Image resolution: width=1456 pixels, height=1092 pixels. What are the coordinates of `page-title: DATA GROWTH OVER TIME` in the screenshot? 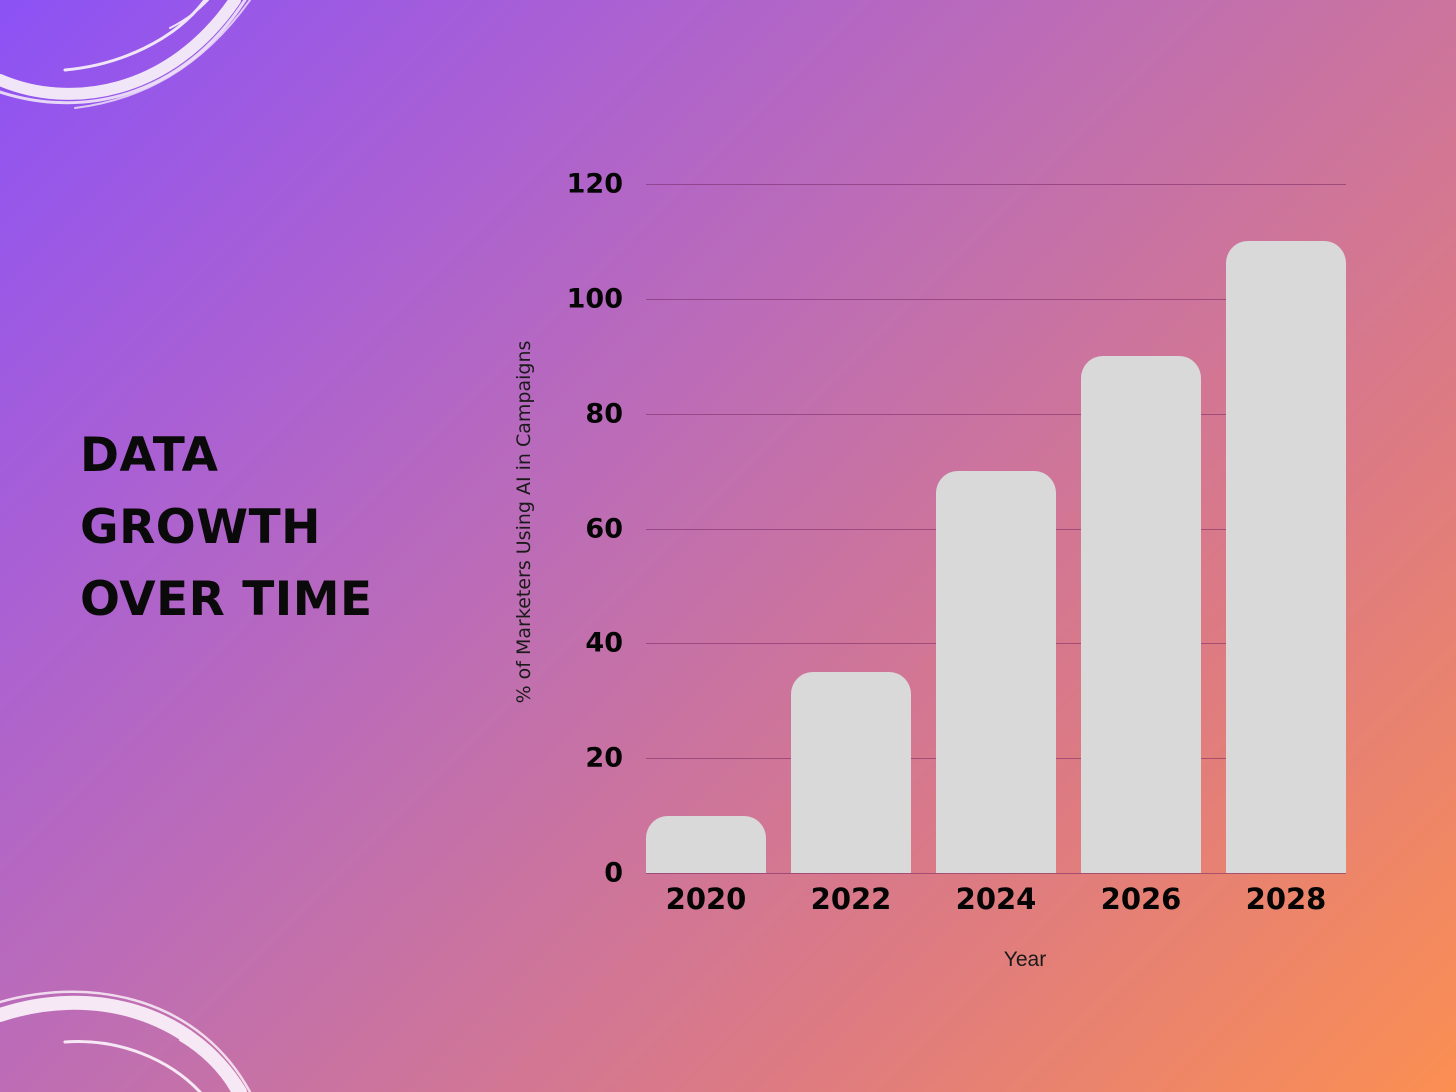 It's located at (226, 528).